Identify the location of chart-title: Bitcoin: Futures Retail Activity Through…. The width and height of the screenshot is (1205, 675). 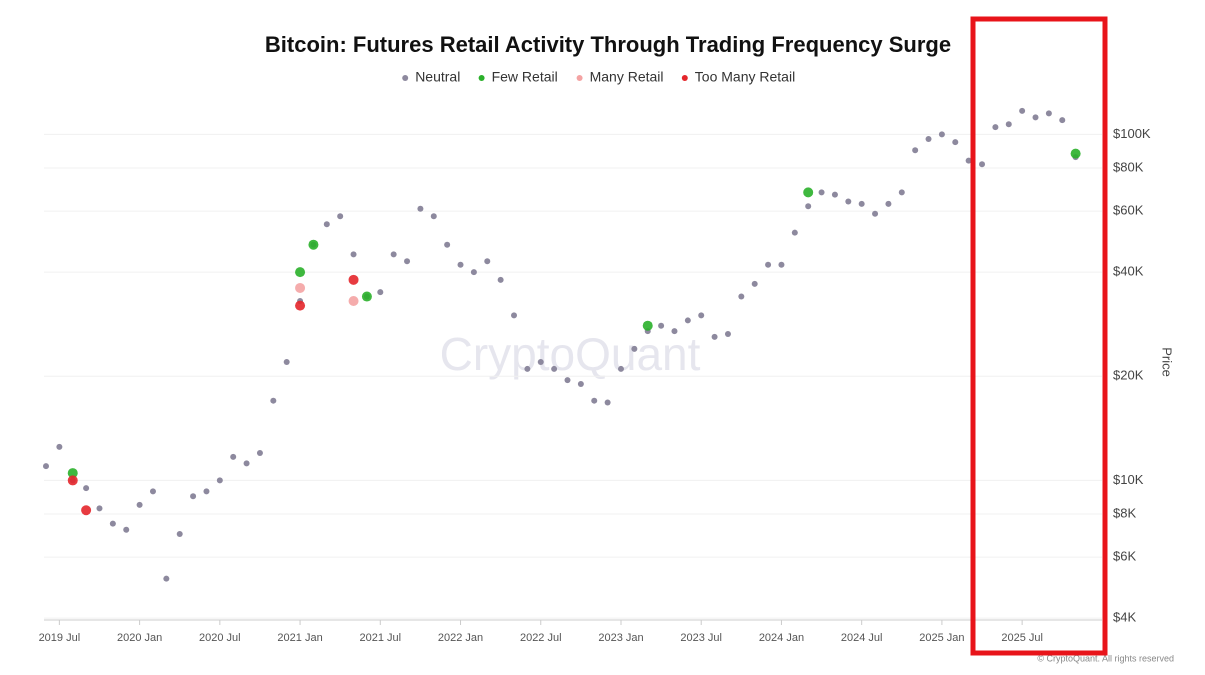
(608, 44).